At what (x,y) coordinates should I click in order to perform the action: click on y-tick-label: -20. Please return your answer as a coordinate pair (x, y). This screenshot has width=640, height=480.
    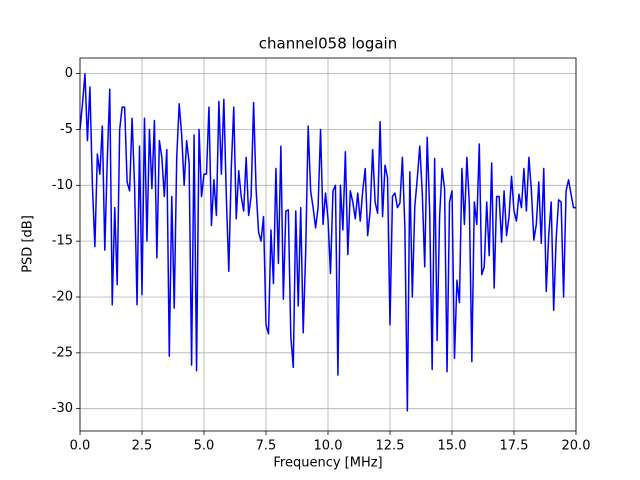
    Looking at the image, I should click on (62, 296).